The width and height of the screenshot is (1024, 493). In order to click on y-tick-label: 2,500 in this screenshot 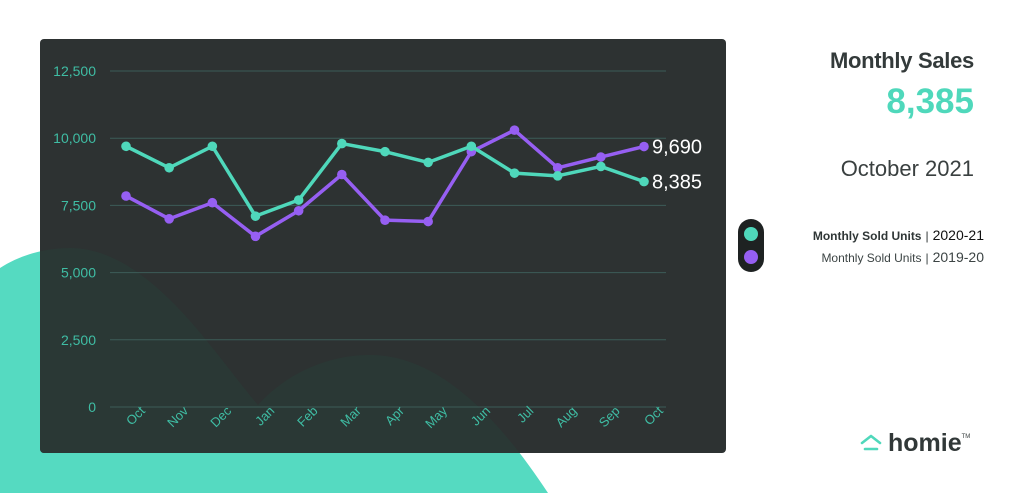, I will do `click(78, 340)`.